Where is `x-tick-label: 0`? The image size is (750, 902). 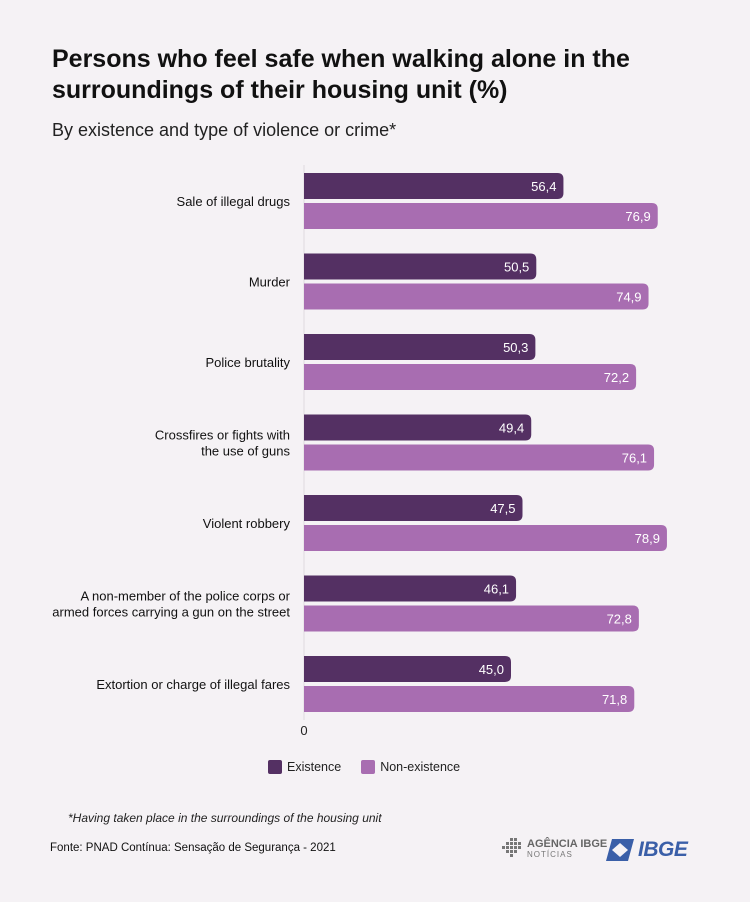
x-tick-label: 0 is located at coordinates (303, 730).